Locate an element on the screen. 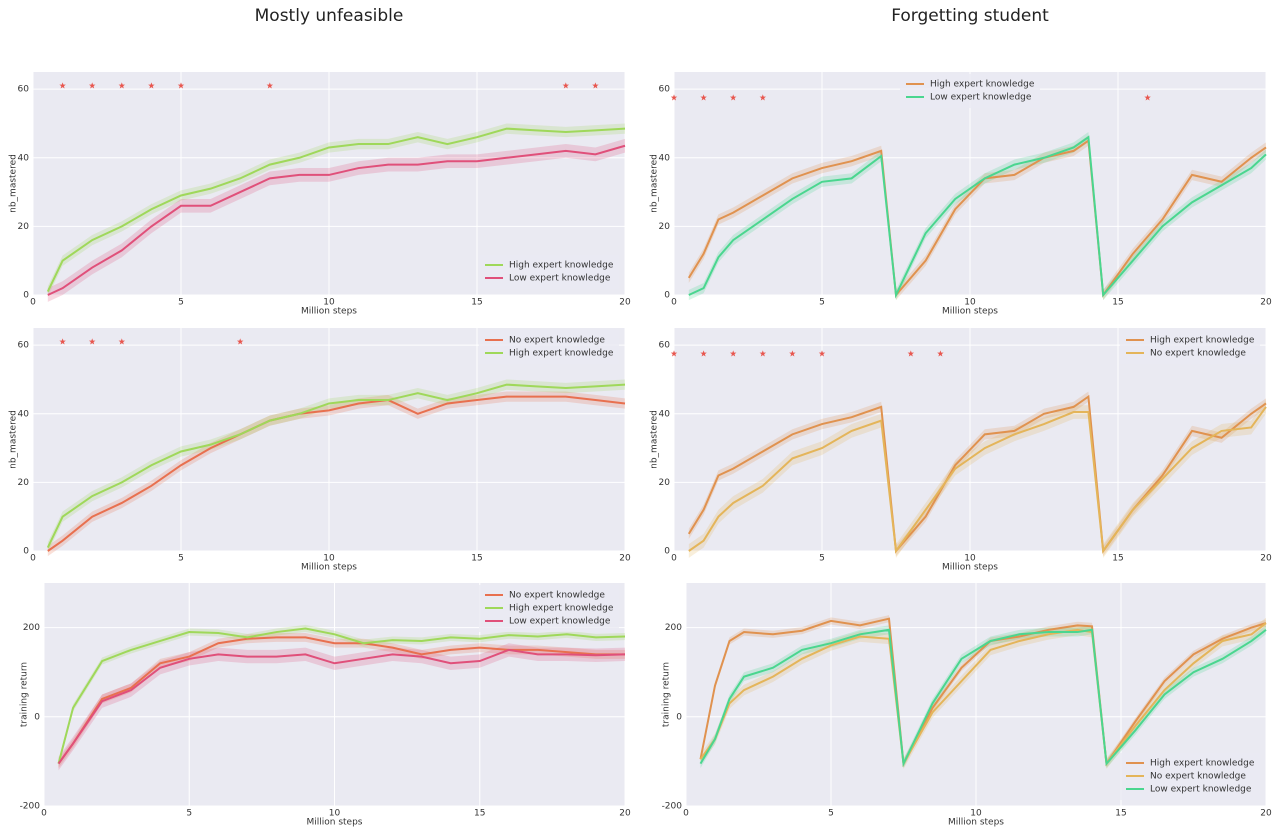 This screenshot has height=829, width=1280. y-tick-label: 20 is located at coordinates (24, 483).